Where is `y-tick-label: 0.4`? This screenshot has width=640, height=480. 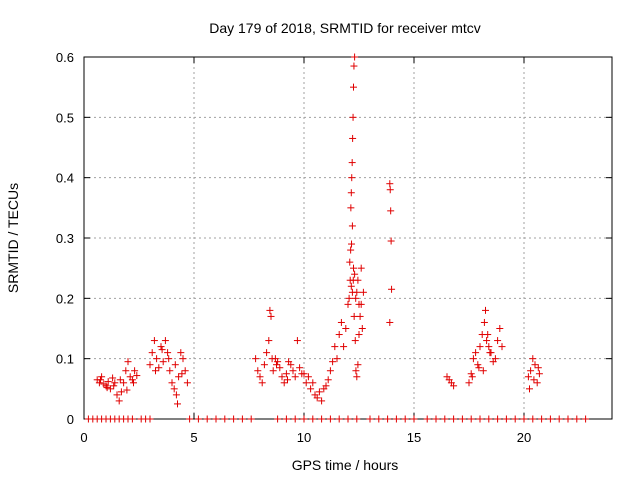
y-tick-label: 0.4 is located at coordinates (65, 178).